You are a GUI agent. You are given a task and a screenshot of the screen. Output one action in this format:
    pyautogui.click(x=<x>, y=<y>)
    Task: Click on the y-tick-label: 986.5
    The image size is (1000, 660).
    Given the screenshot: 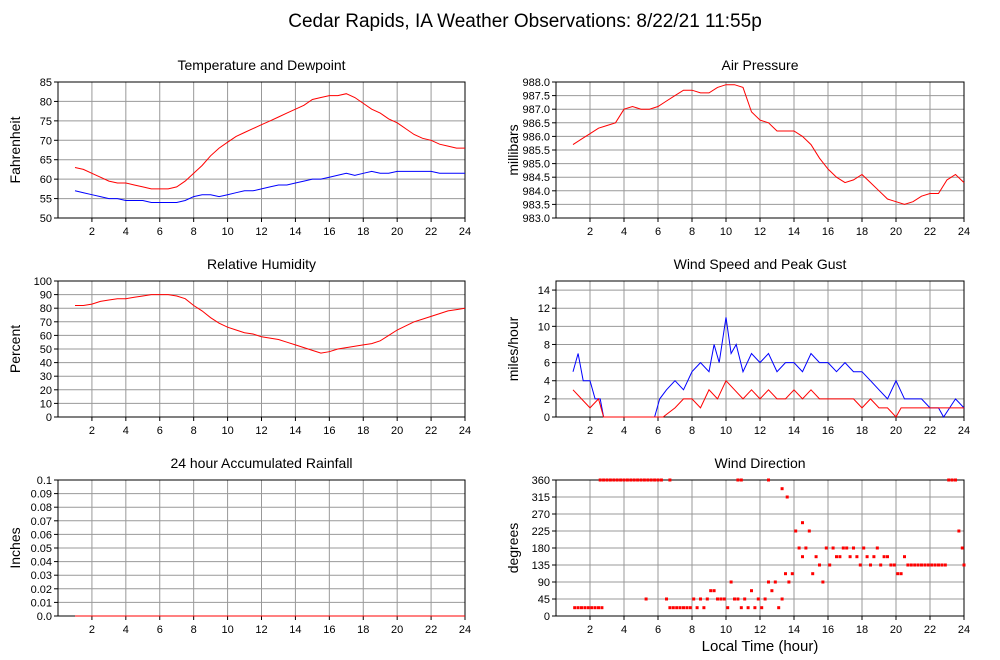 What is the action you would take?
    pyautogui.click(x=536, y=124)
    